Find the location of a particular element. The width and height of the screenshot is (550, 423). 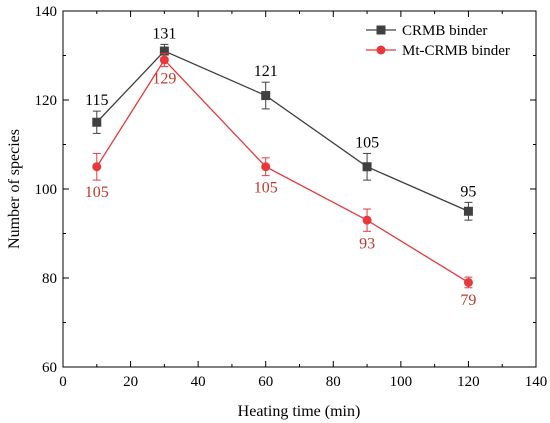

data-label: 129 is located at coordinates (164, 79).